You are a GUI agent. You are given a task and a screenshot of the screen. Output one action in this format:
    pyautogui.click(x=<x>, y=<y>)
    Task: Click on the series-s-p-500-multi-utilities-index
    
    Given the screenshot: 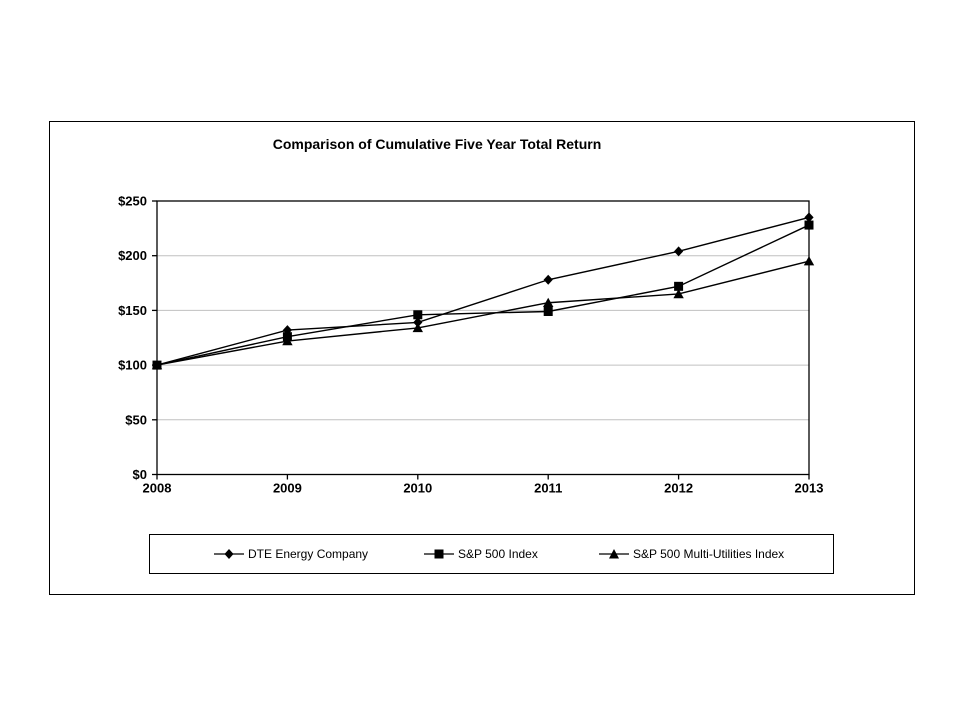 What is the action you would take?
    pyautogui.click(x=483, y=313)
    